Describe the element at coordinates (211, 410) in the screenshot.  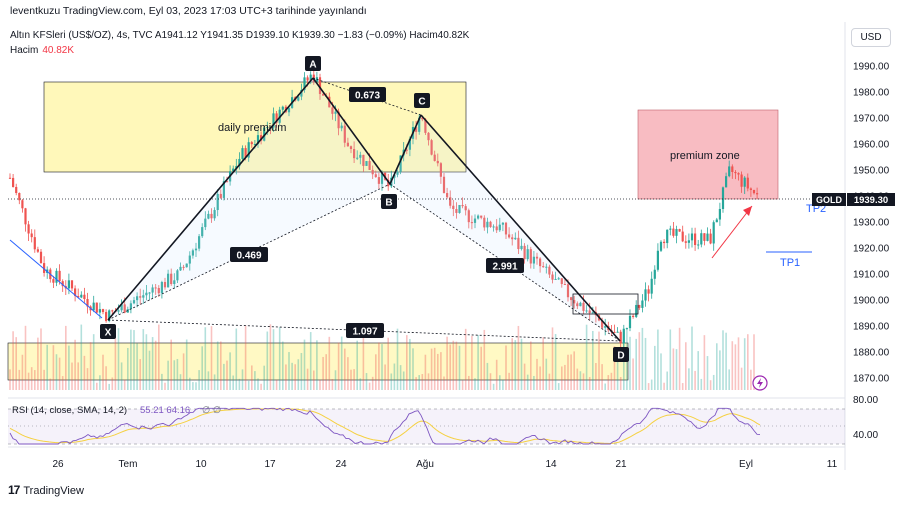
I see `rsi-extra: ∅ ∅` at that location.